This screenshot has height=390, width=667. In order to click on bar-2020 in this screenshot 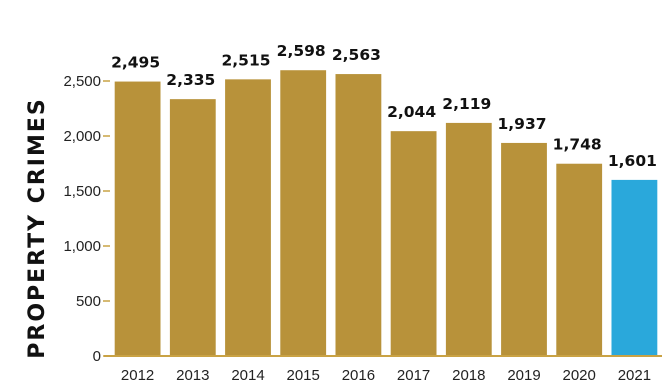, I will do `click(579, 259)`.